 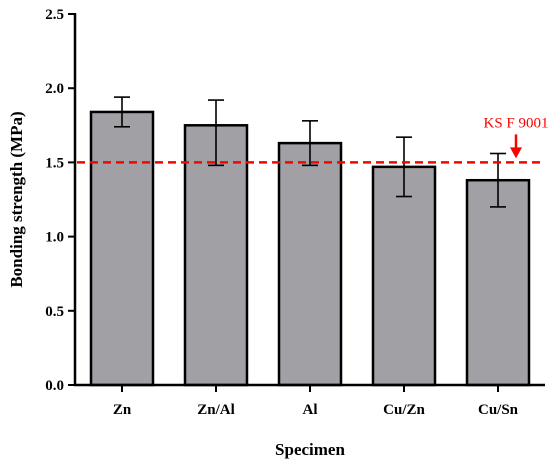 What do you see at coordinates (54, 312) in the screenshot?
I see `y-tick-label: 0.5` at bounding box center [54, 312].